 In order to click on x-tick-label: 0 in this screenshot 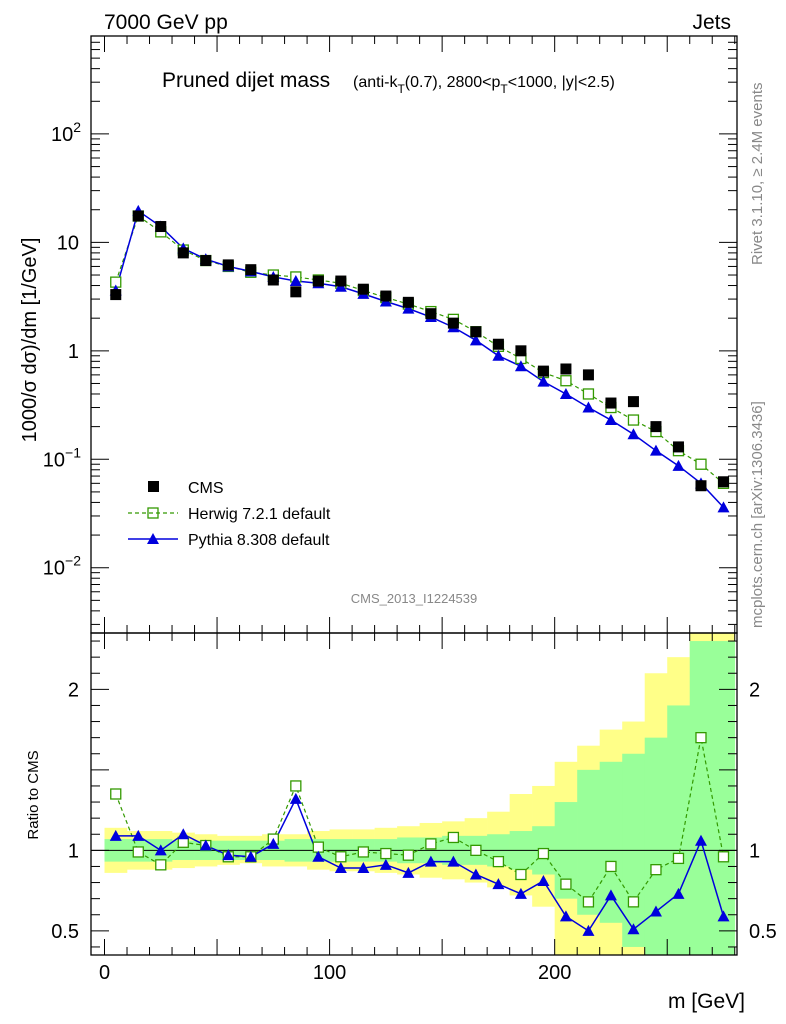, I will do `click(104, 973)`.